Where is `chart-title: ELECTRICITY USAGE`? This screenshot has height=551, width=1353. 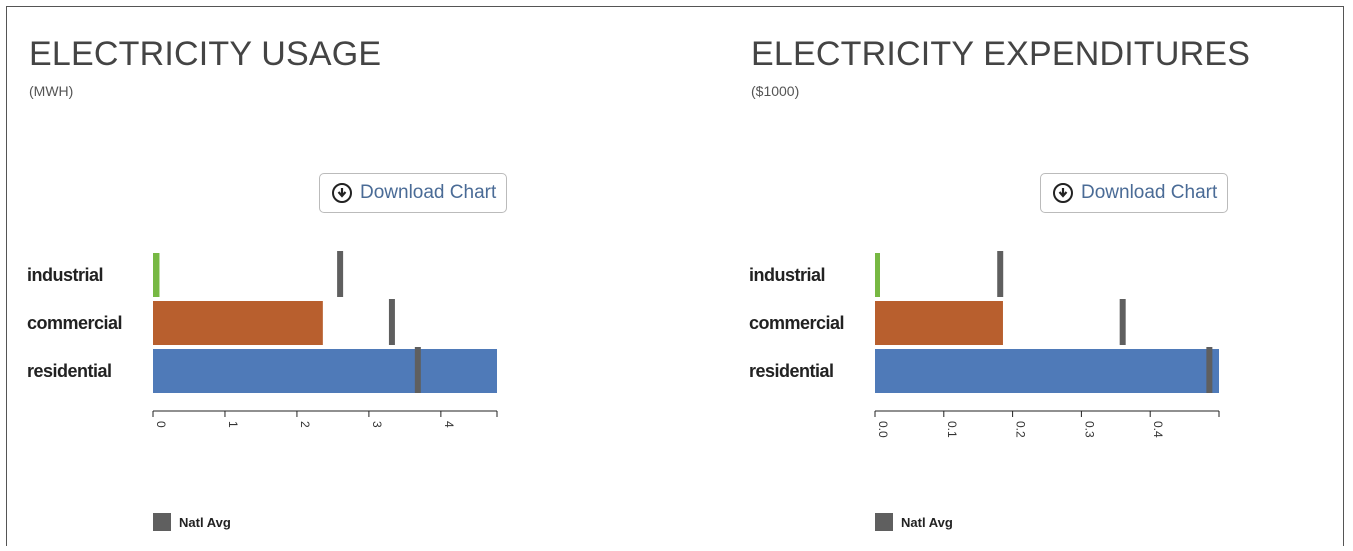
chart-title: ELECTRICITY USAGE is located at coordinates (205, 54).